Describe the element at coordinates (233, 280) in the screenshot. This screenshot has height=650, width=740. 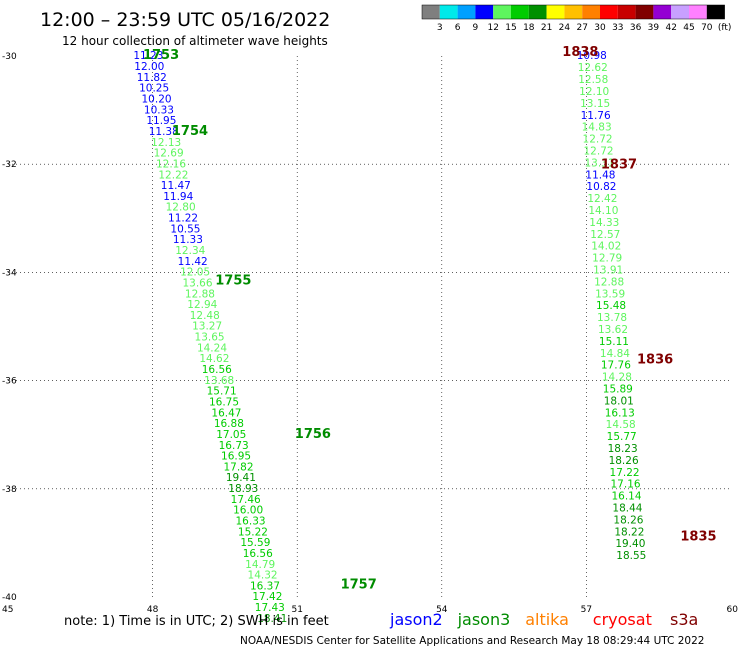
I see `time-label: 1755` at that location.